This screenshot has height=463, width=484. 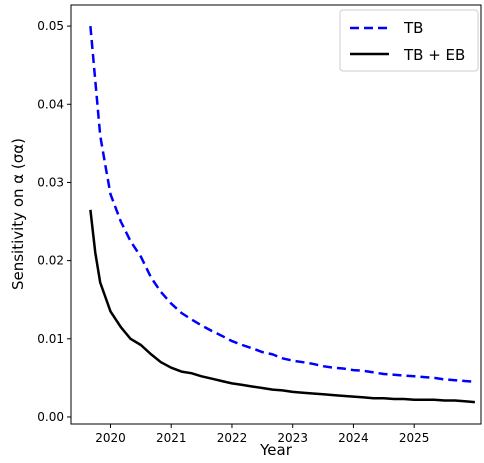 What do you see at coordinates (414, 438) in the screenshot?
I see `x-tick-label: 2025` at bounding box center [414, 438].